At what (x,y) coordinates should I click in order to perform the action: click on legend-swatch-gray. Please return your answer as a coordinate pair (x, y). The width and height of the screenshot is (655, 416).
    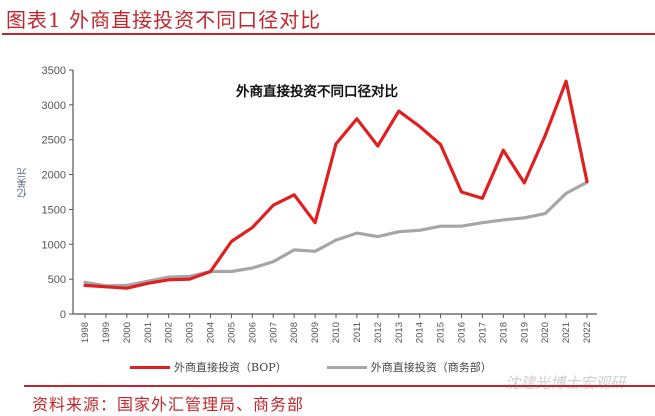
    Looking at the image, I should click on (346, 367).